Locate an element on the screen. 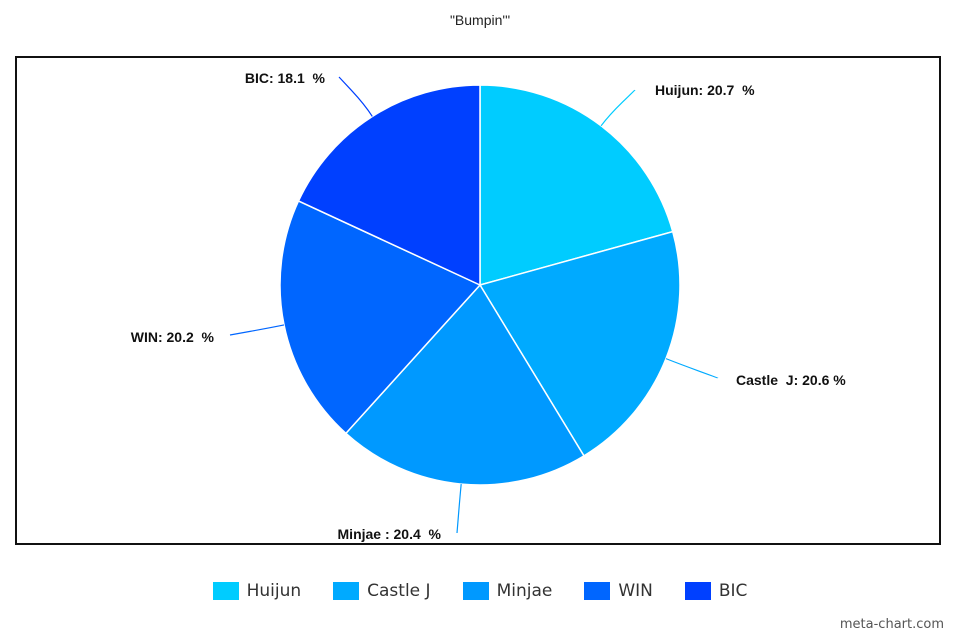  pie-slice-castle-j is located at coordinates (579, 343).